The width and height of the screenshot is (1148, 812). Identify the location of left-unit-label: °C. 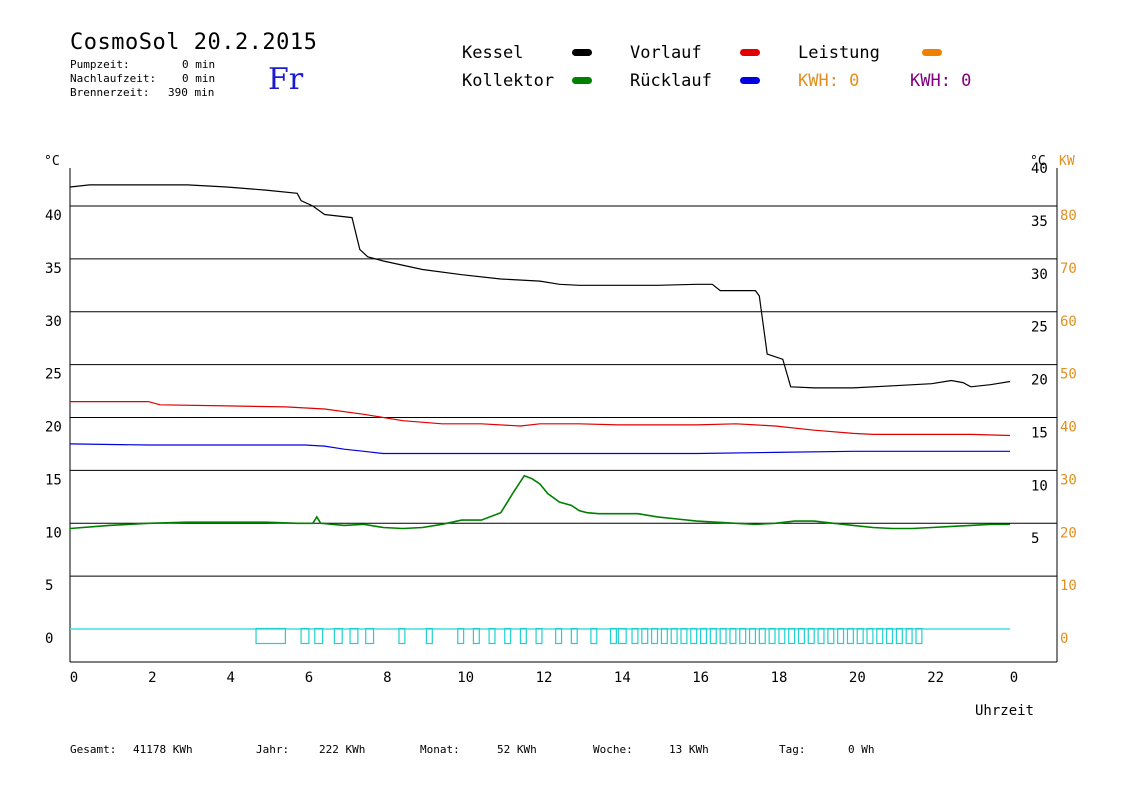
(52, 161).